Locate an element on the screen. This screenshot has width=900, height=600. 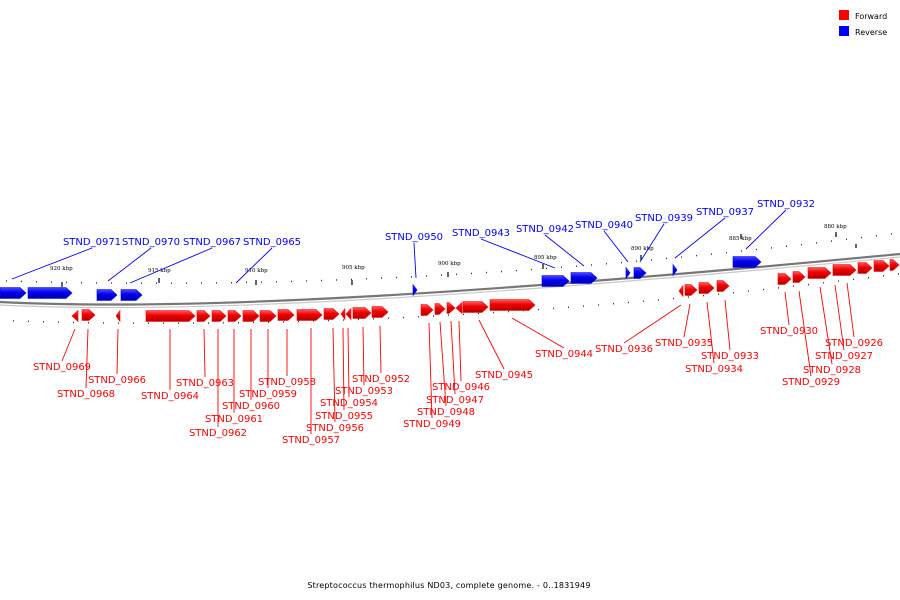
forward-gene-label: STND_0952 is located at coordinates (381, 379).